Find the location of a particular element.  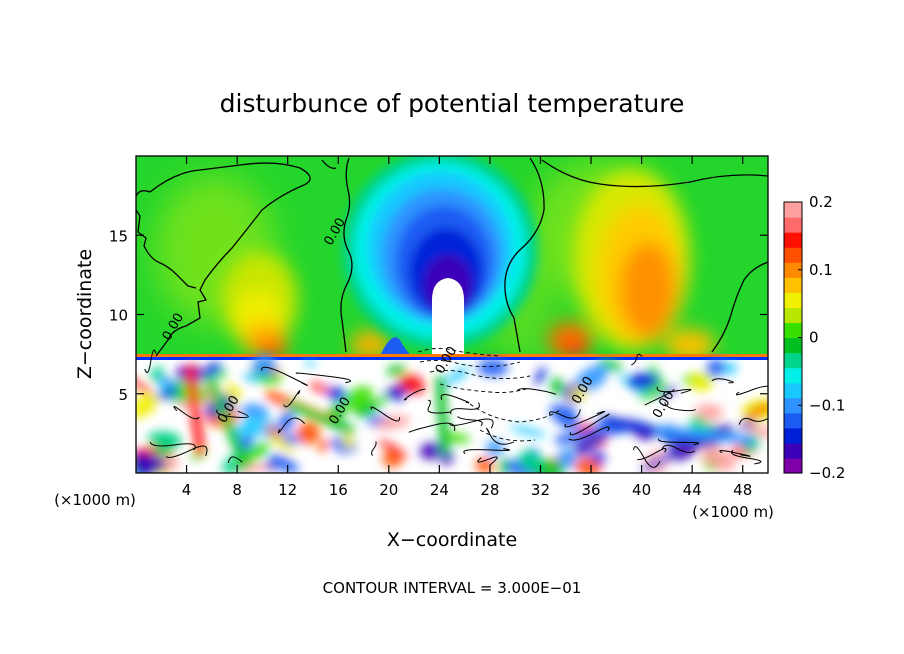

colorbar-tick-label: 0.2 is located at coordinates (821, 202).